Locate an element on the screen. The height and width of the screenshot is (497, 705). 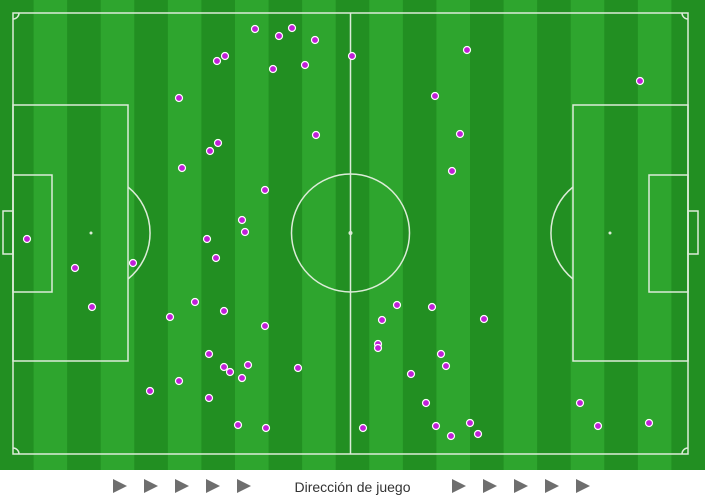
center-spot is located at coordinates (350, 233).